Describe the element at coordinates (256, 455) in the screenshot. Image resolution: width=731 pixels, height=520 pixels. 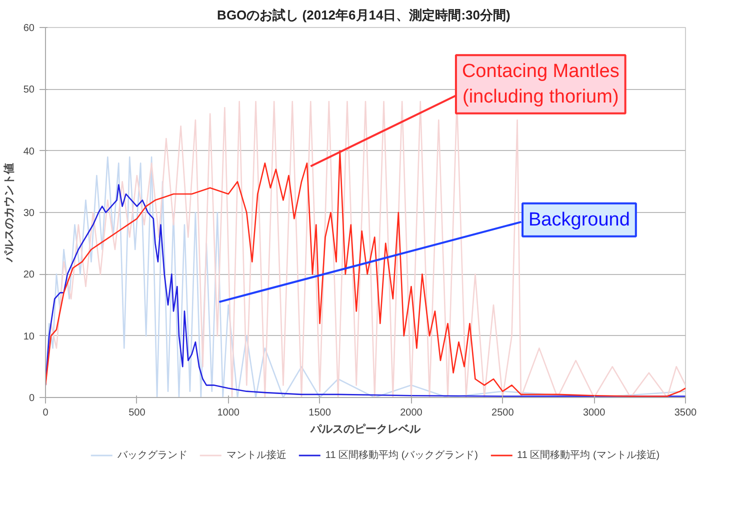
I see `legend-label: マントル接近` at that location.